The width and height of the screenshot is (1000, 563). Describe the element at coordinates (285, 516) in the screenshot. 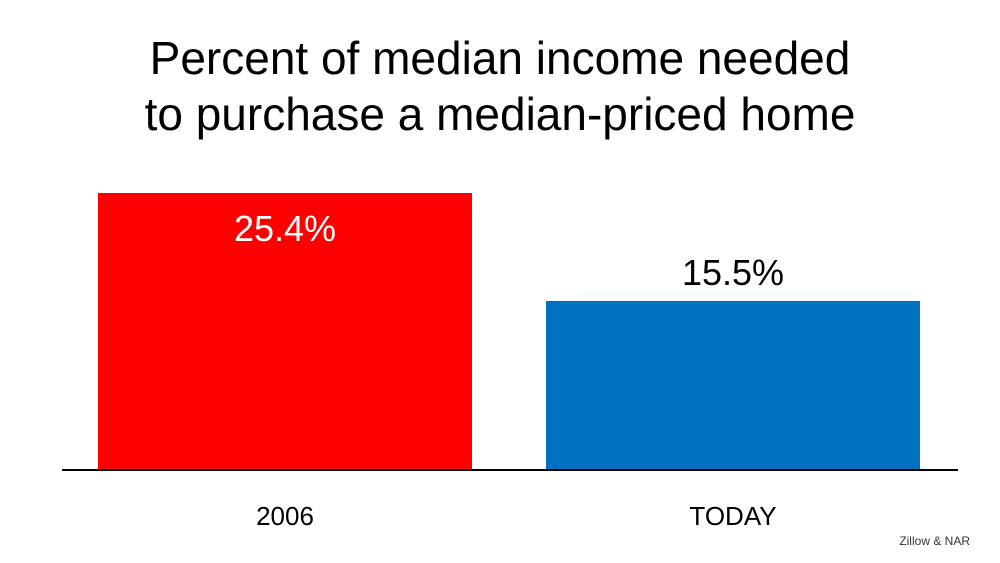

I see `category-label-2006: 2006` at that location.